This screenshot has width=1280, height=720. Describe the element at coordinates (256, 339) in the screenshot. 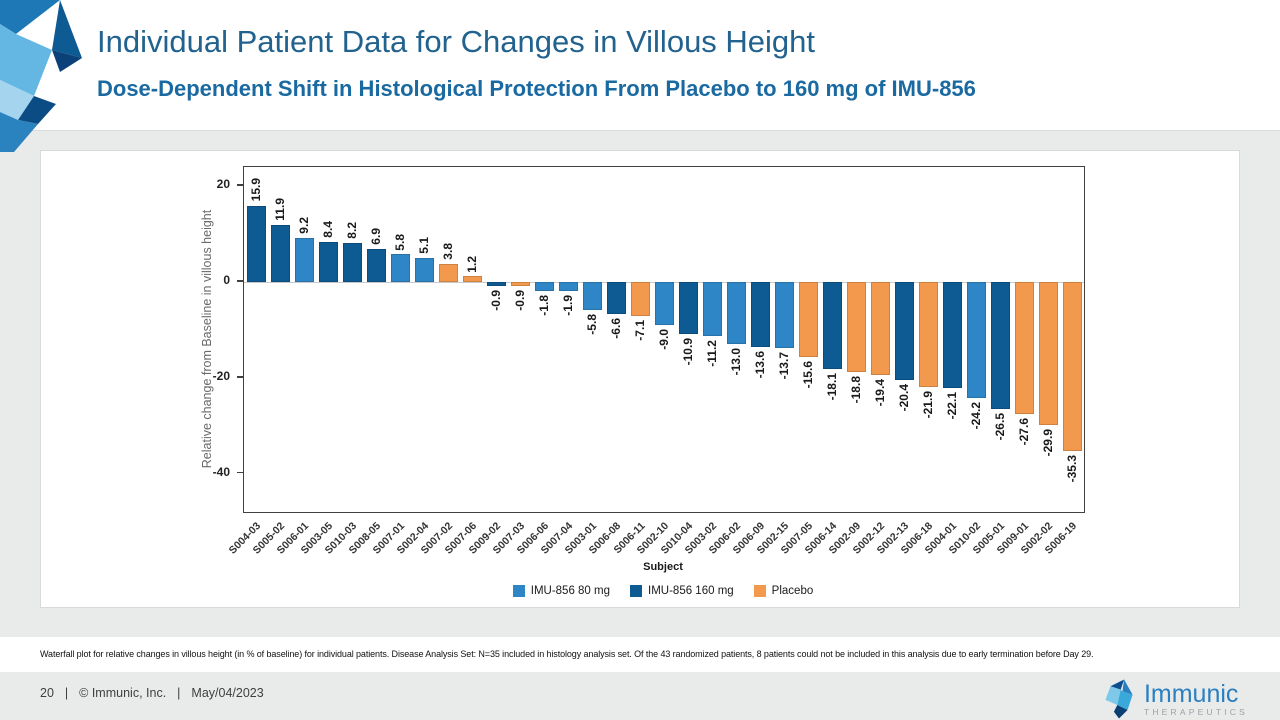

I see `bar-slot: 15.9` at that location.